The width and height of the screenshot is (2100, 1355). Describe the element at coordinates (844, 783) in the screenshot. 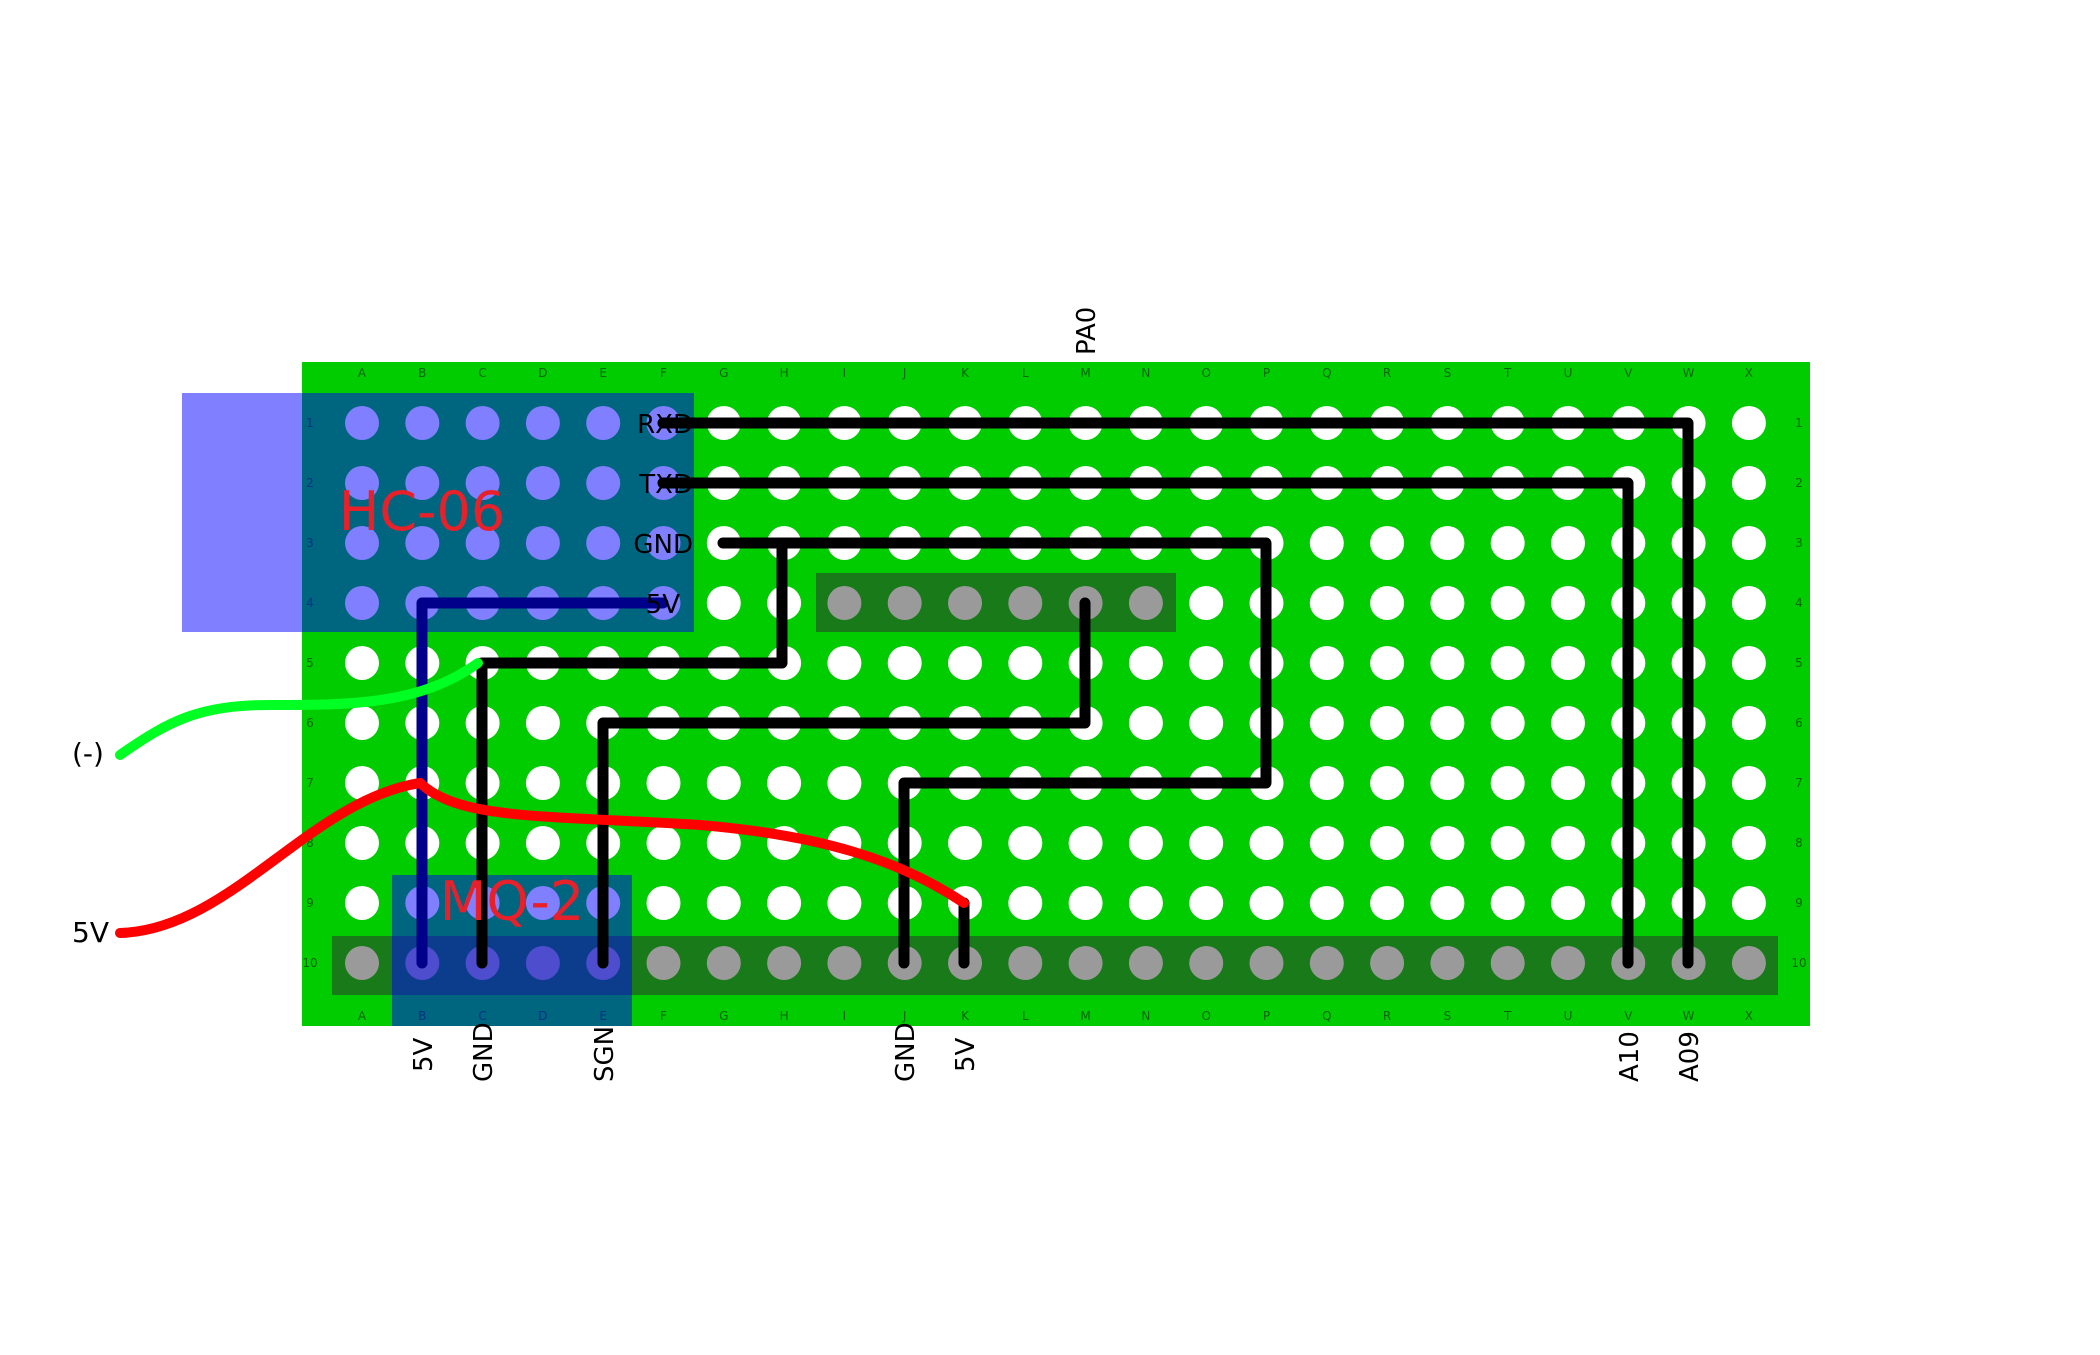

I see `hole-I7` at that location.